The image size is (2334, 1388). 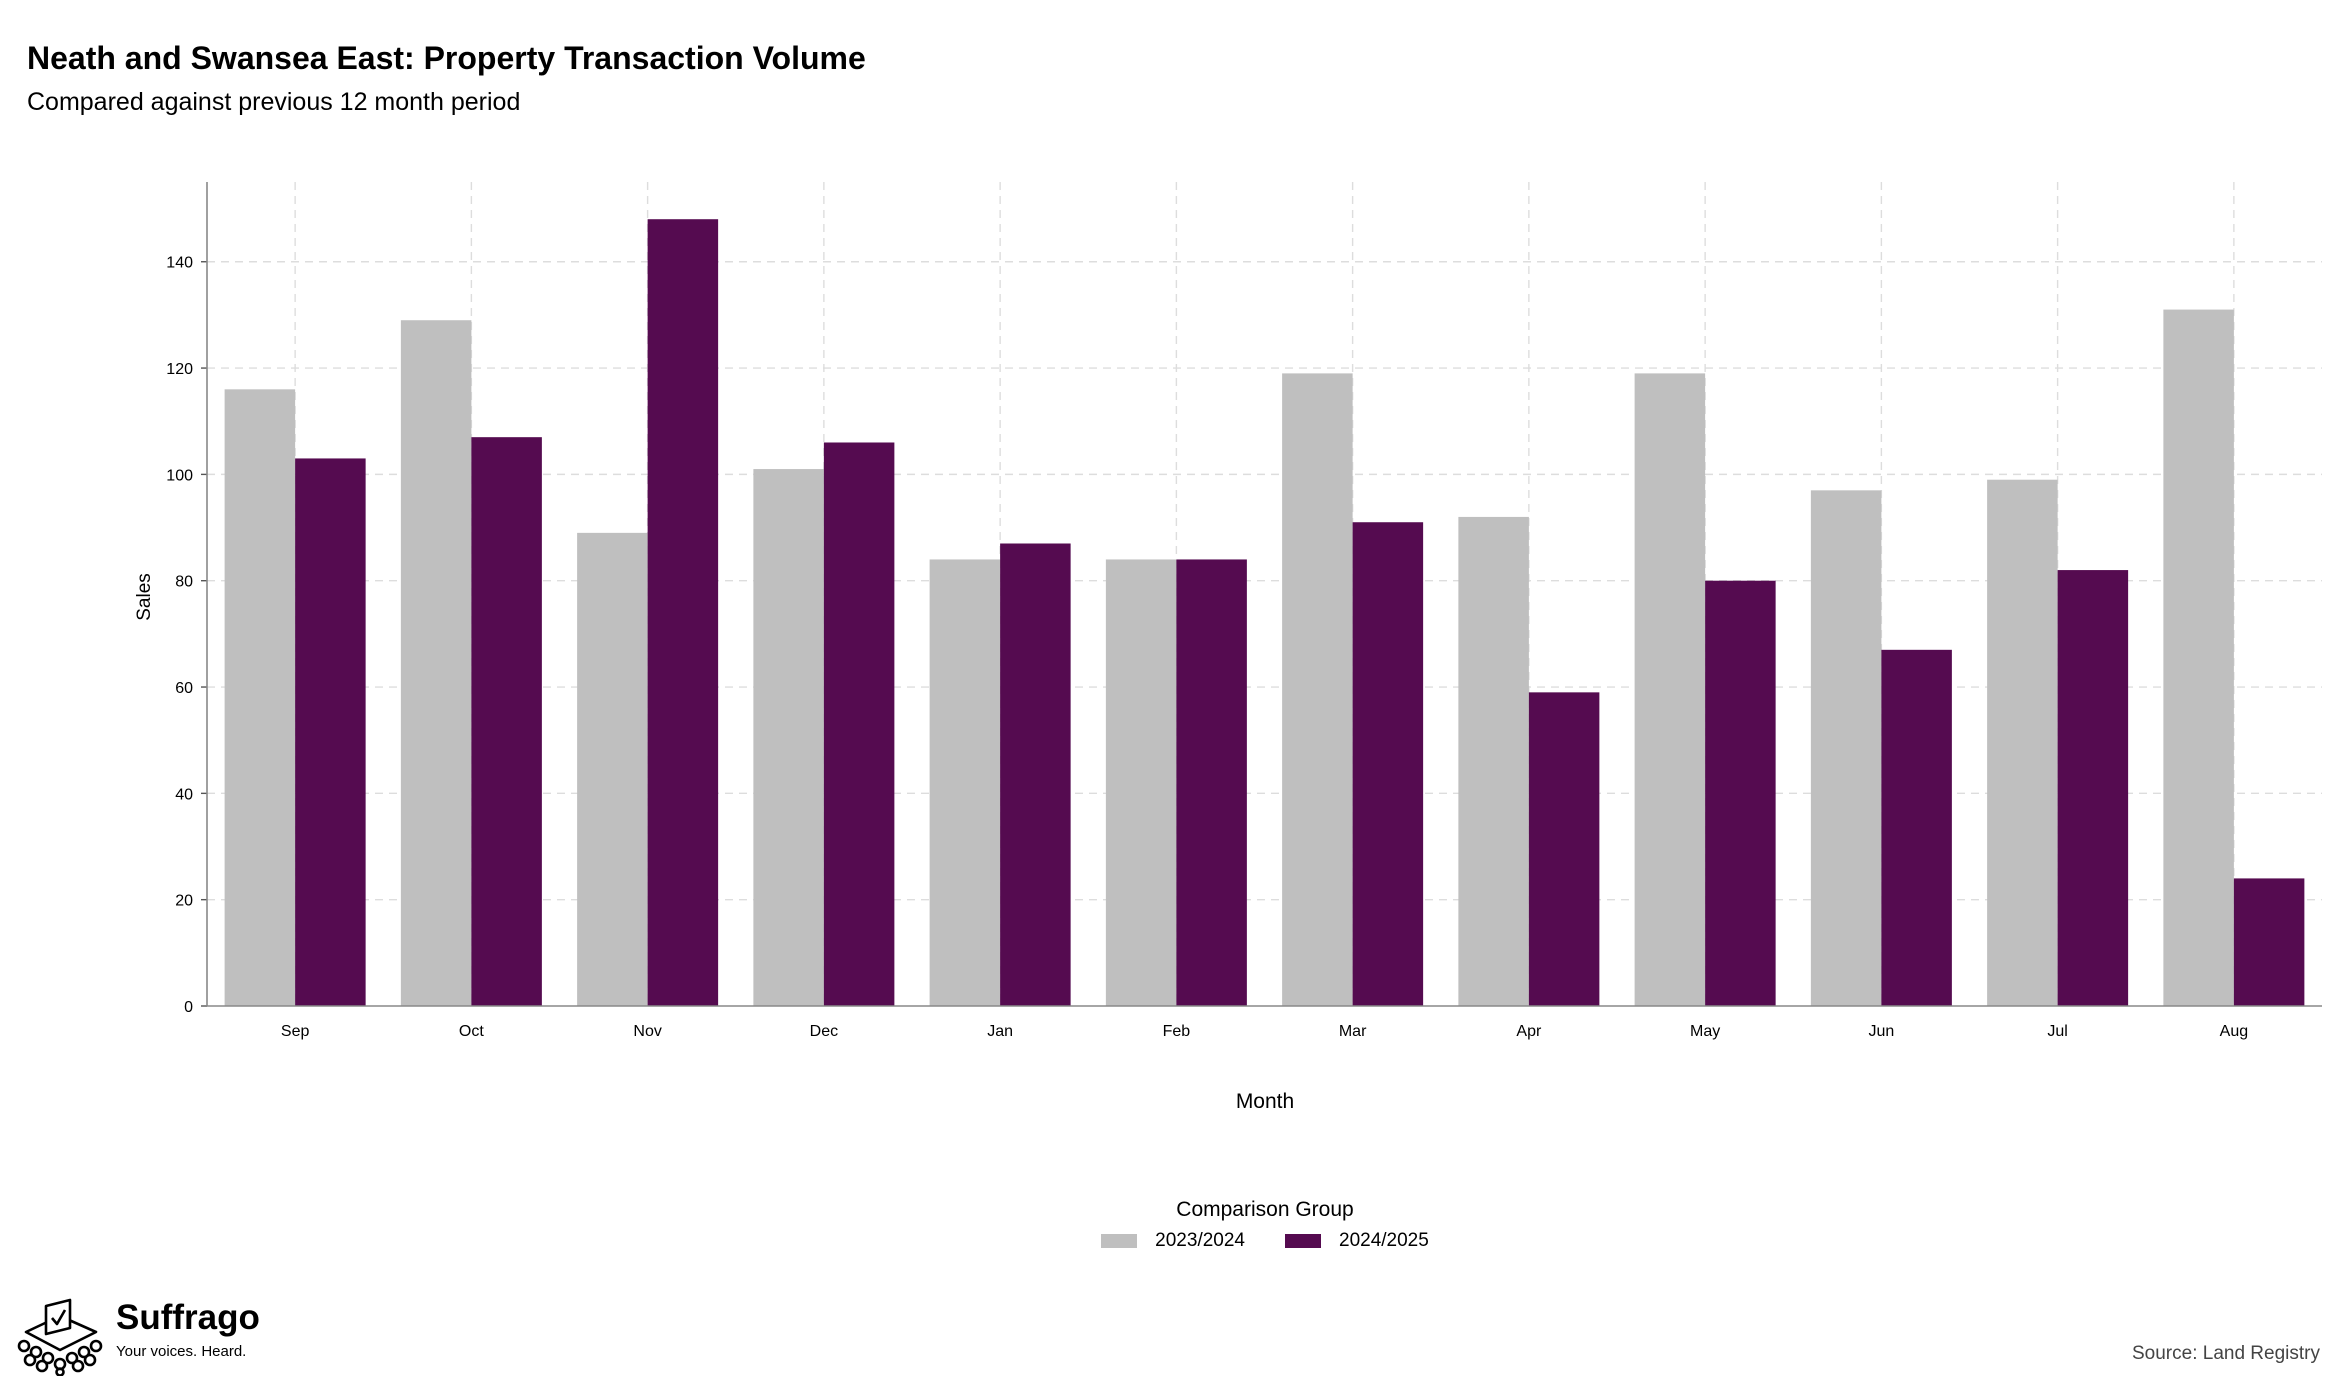 I want to click on x-tick-label: May, so click(x=1705, y=1031).